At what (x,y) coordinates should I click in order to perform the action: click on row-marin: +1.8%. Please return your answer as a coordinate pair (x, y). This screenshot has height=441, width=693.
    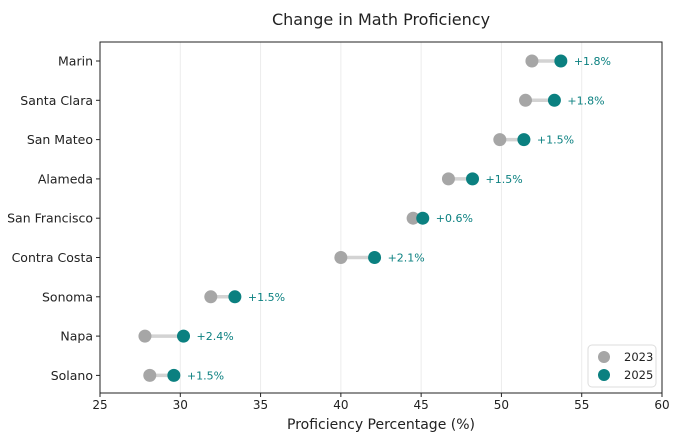
    Looking at the image, I should click on (568, 61).